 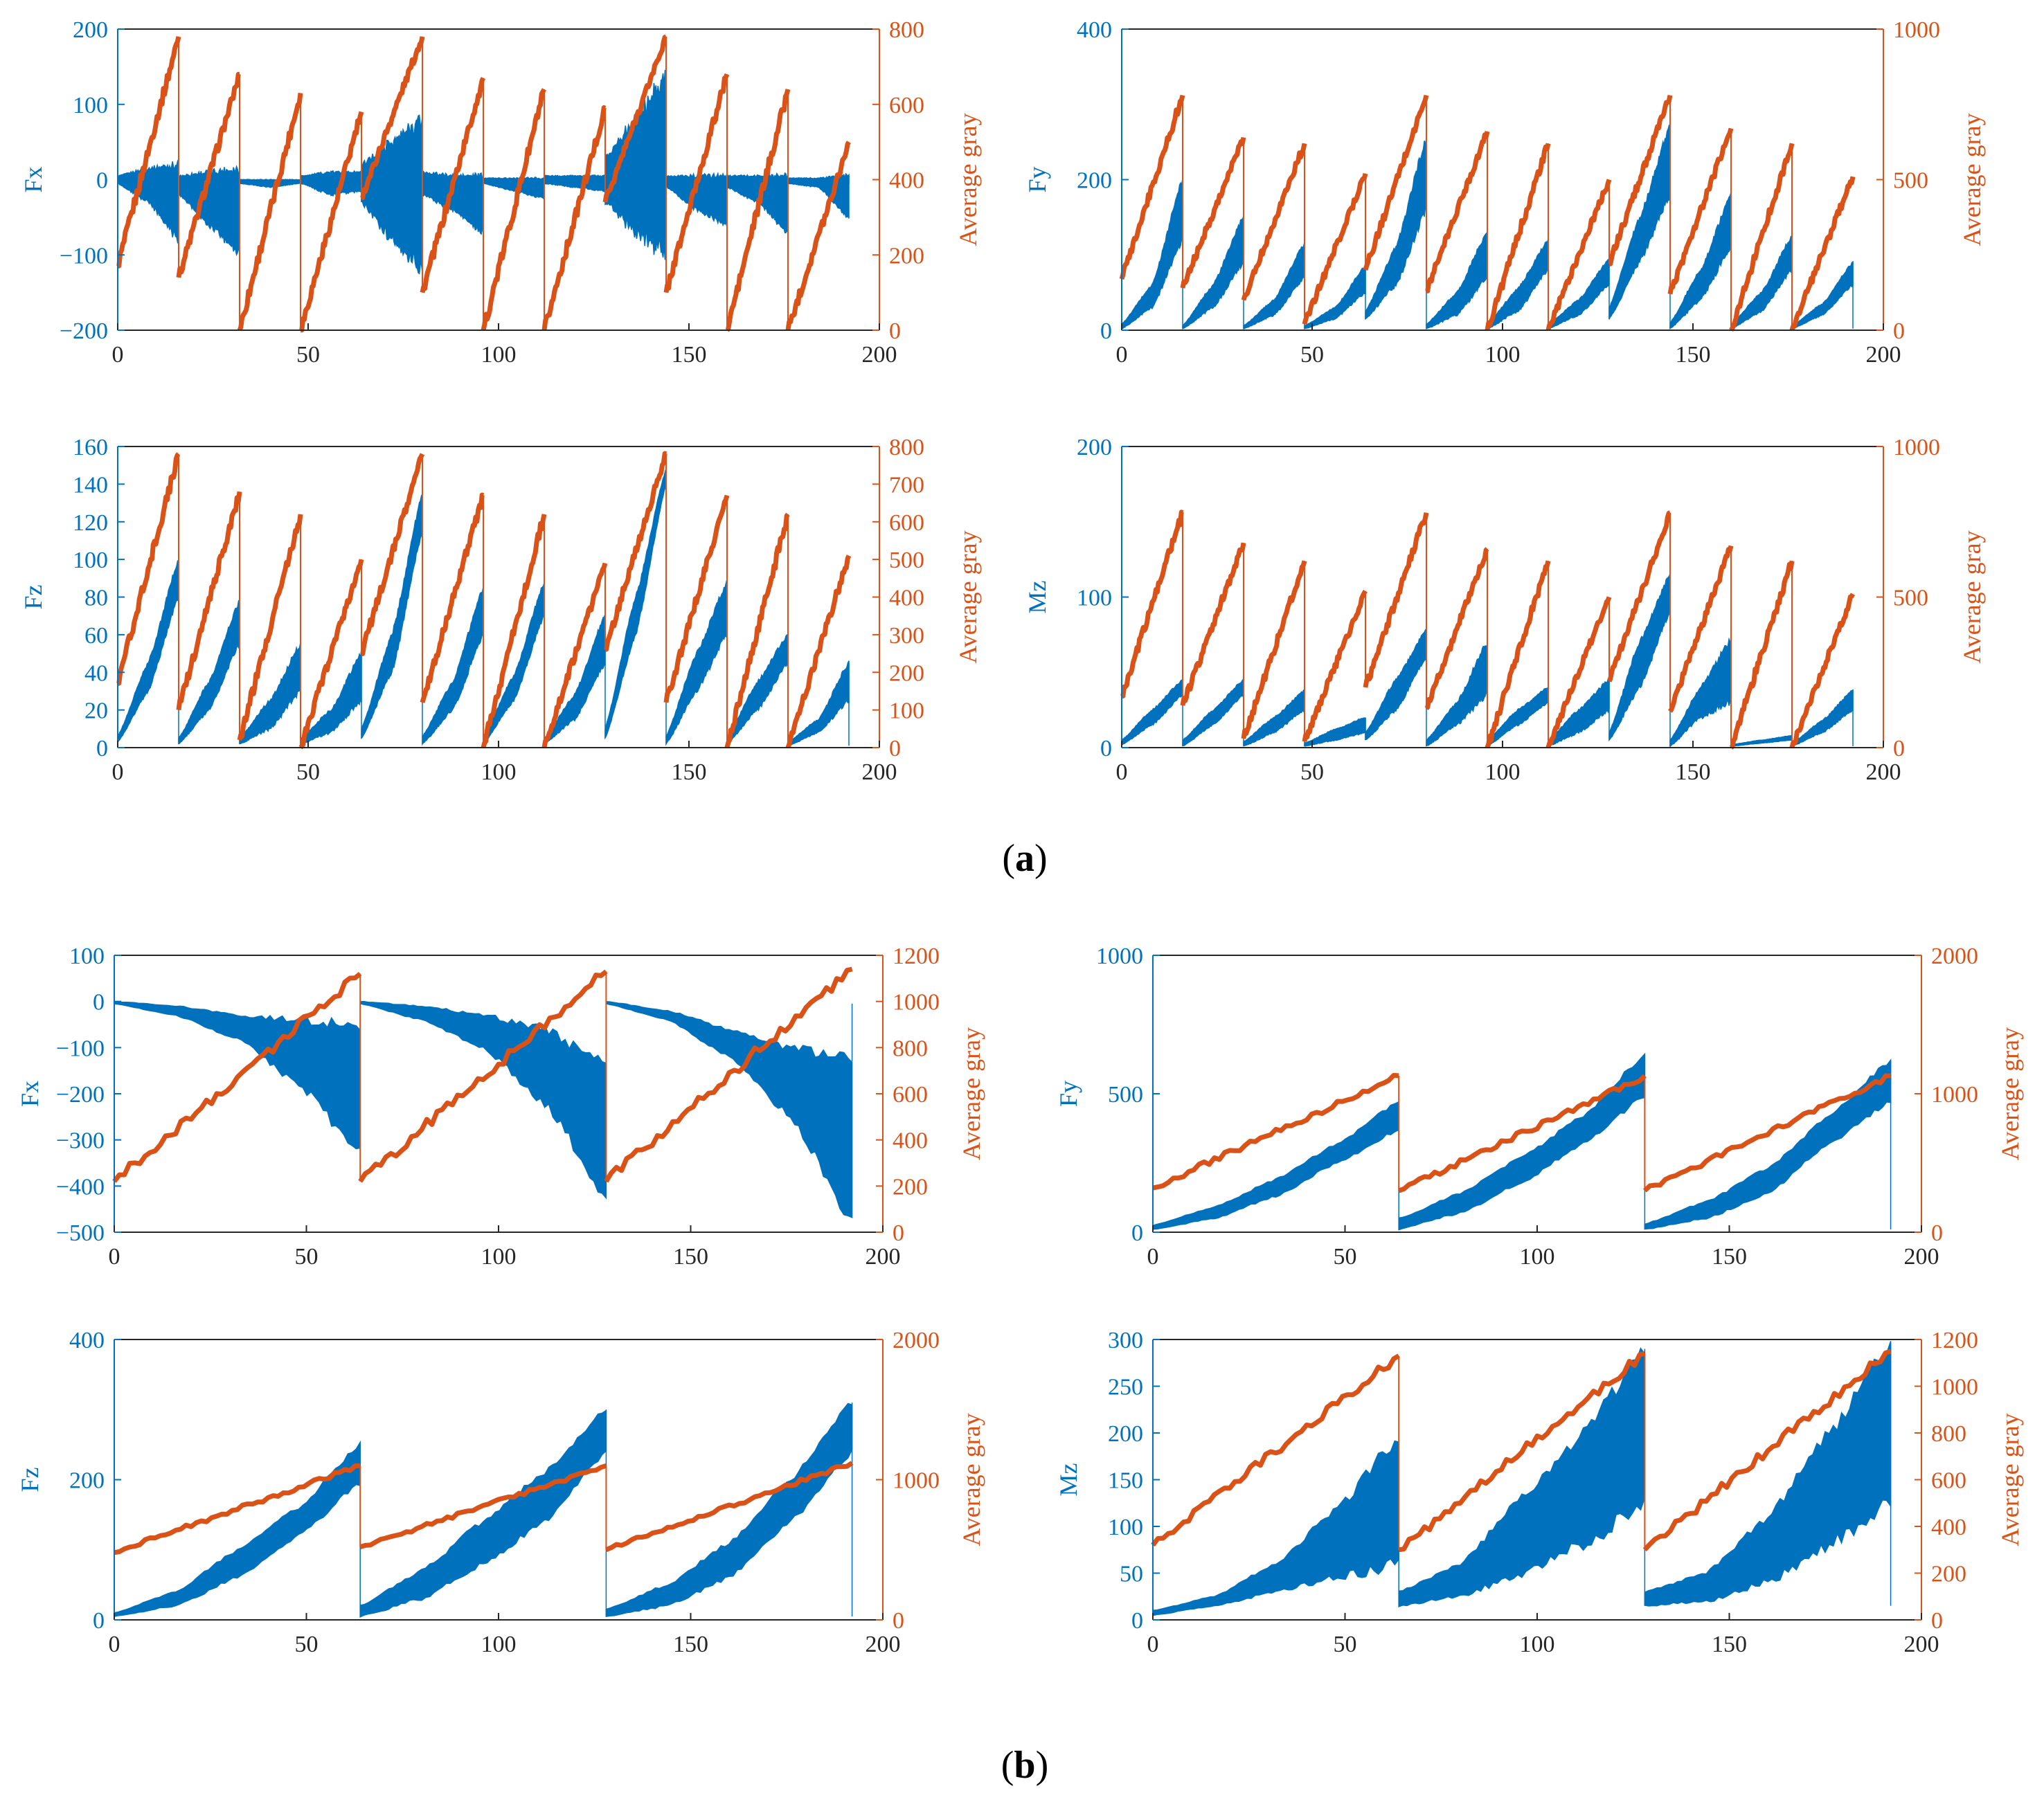 What do you see at coordinates (906, 560) in the screenshot?
I see `y2-tick-label: 500` at bounding box center [906, 560].